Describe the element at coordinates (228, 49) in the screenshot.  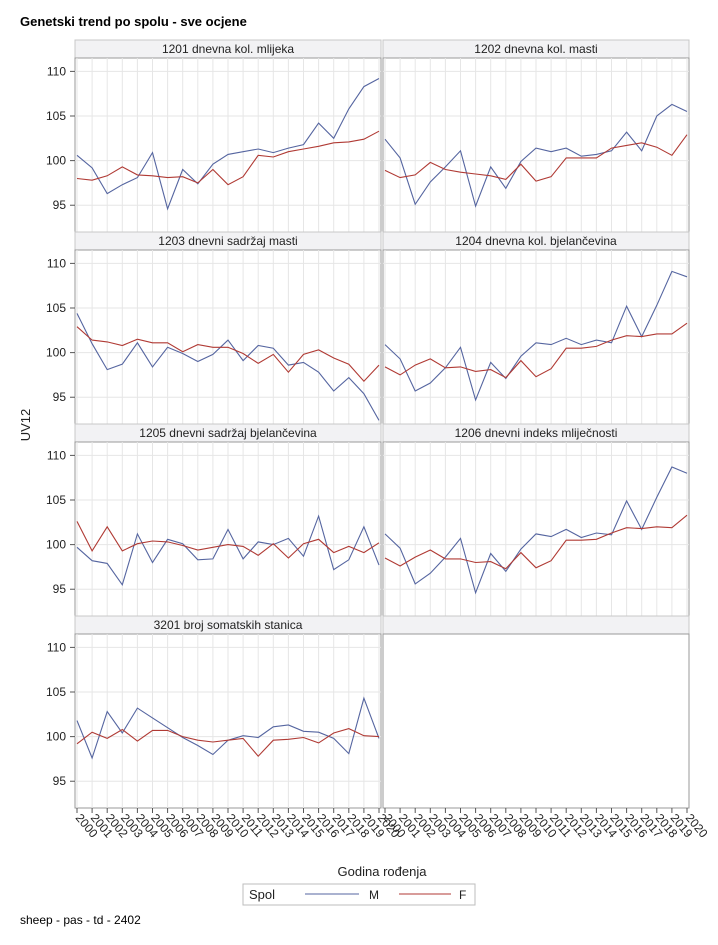
I see `panel-title: 1201 dnevna kol. mlijeka` at that location.